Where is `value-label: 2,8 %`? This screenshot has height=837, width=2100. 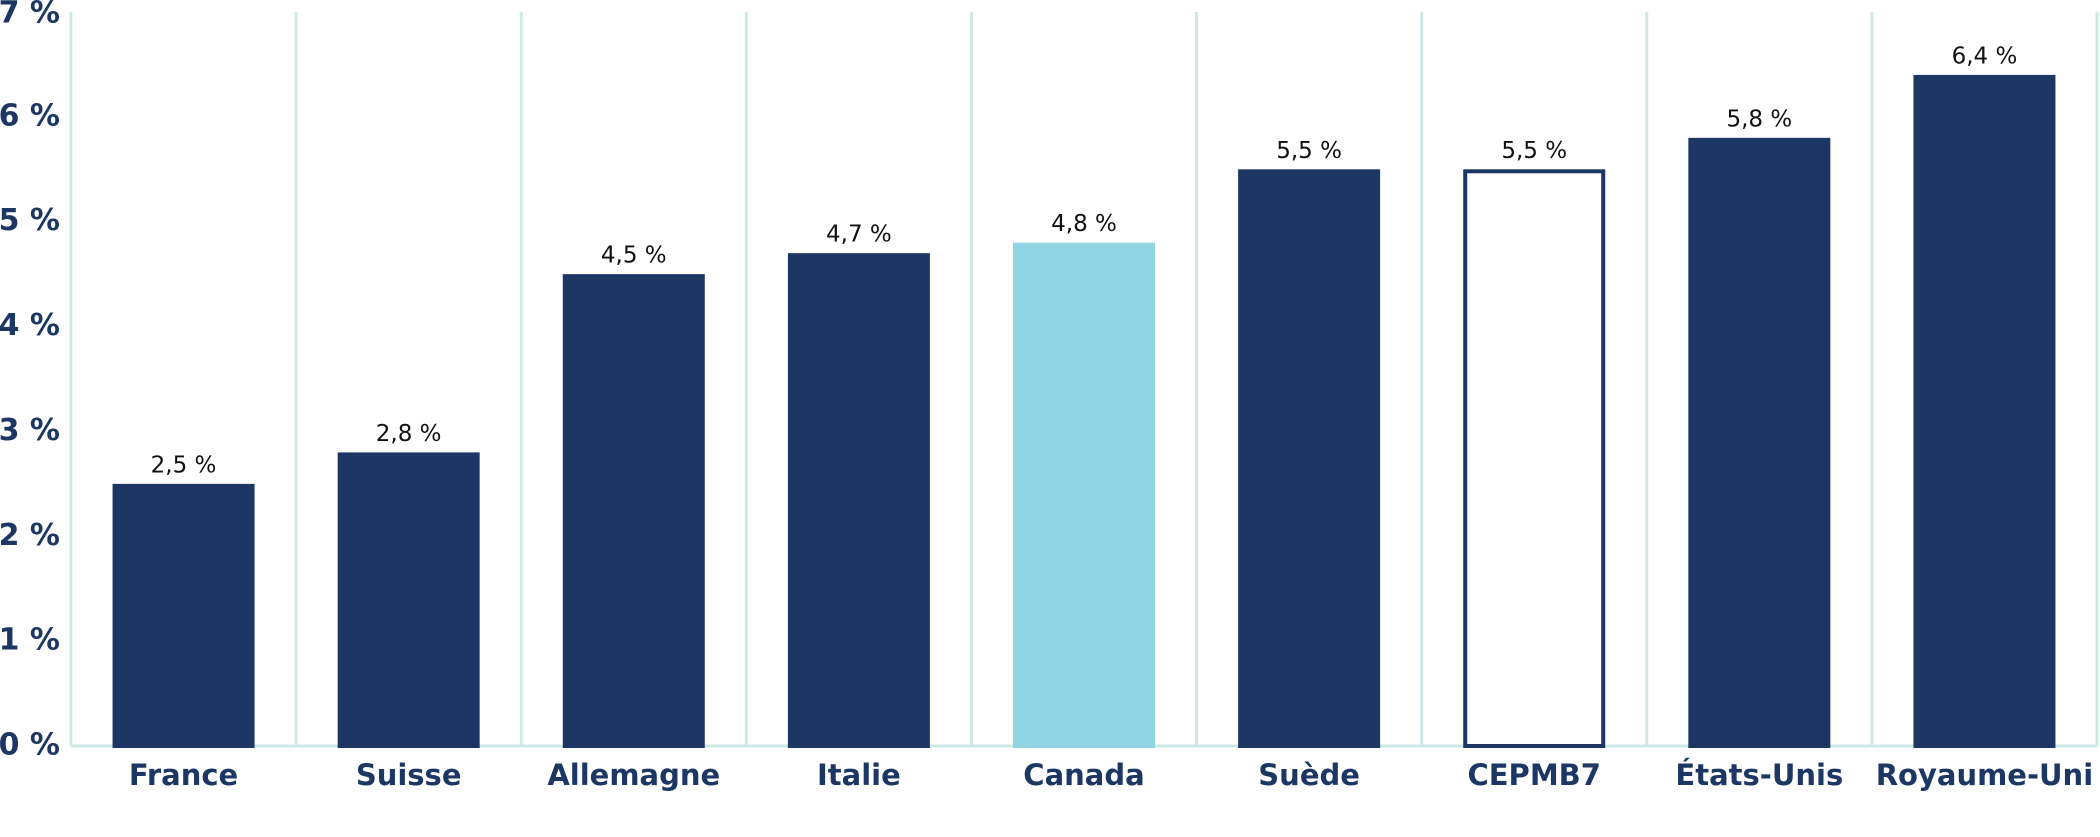 value-label: 2,8 % is located at coordinates (409, 434).